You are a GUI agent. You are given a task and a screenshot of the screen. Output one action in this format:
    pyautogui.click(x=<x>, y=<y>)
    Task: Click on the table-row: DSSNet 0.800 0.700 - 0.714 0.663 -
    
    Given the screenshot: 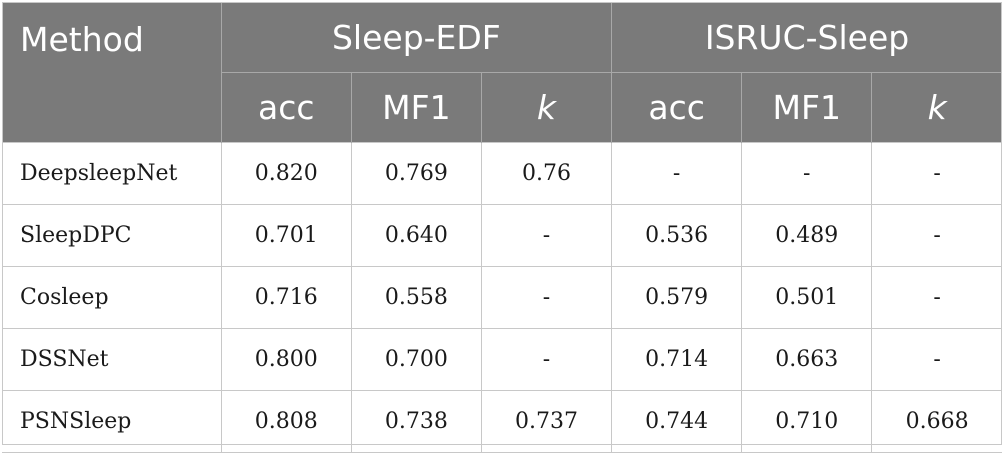 What is the action you would take?
    pyautogui.click(x=502, y=359)
    